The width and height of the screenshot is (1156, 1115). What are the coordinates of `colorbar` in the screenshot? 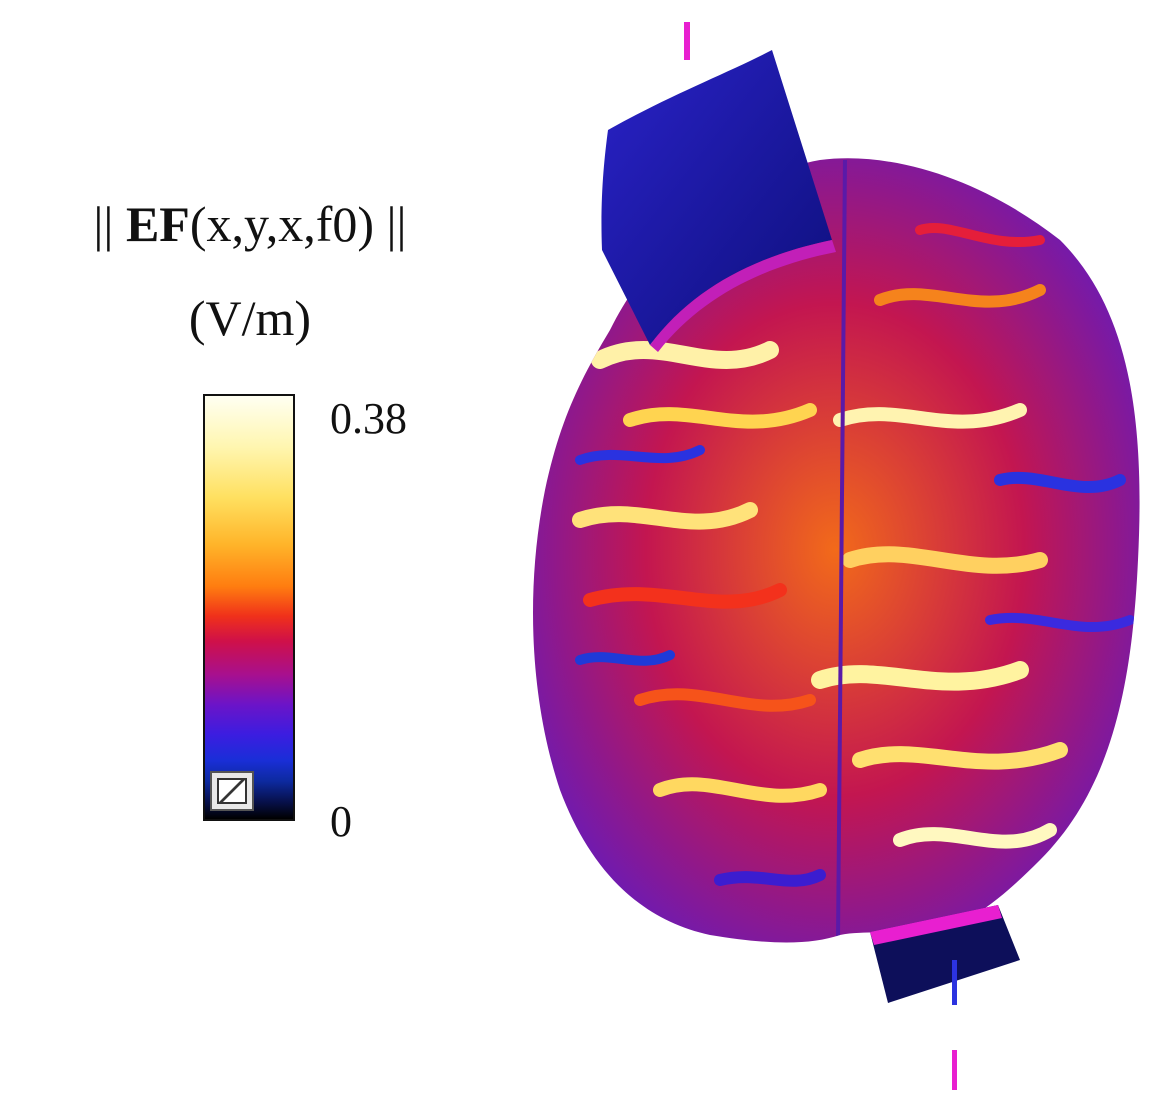 It's located at (249, 607).